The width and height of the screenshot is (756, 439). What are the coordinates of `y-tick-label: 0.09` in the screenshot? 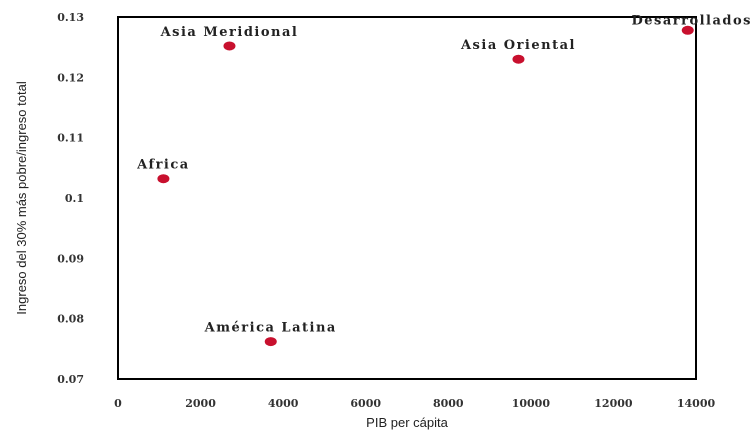 It's located at (70, 258).